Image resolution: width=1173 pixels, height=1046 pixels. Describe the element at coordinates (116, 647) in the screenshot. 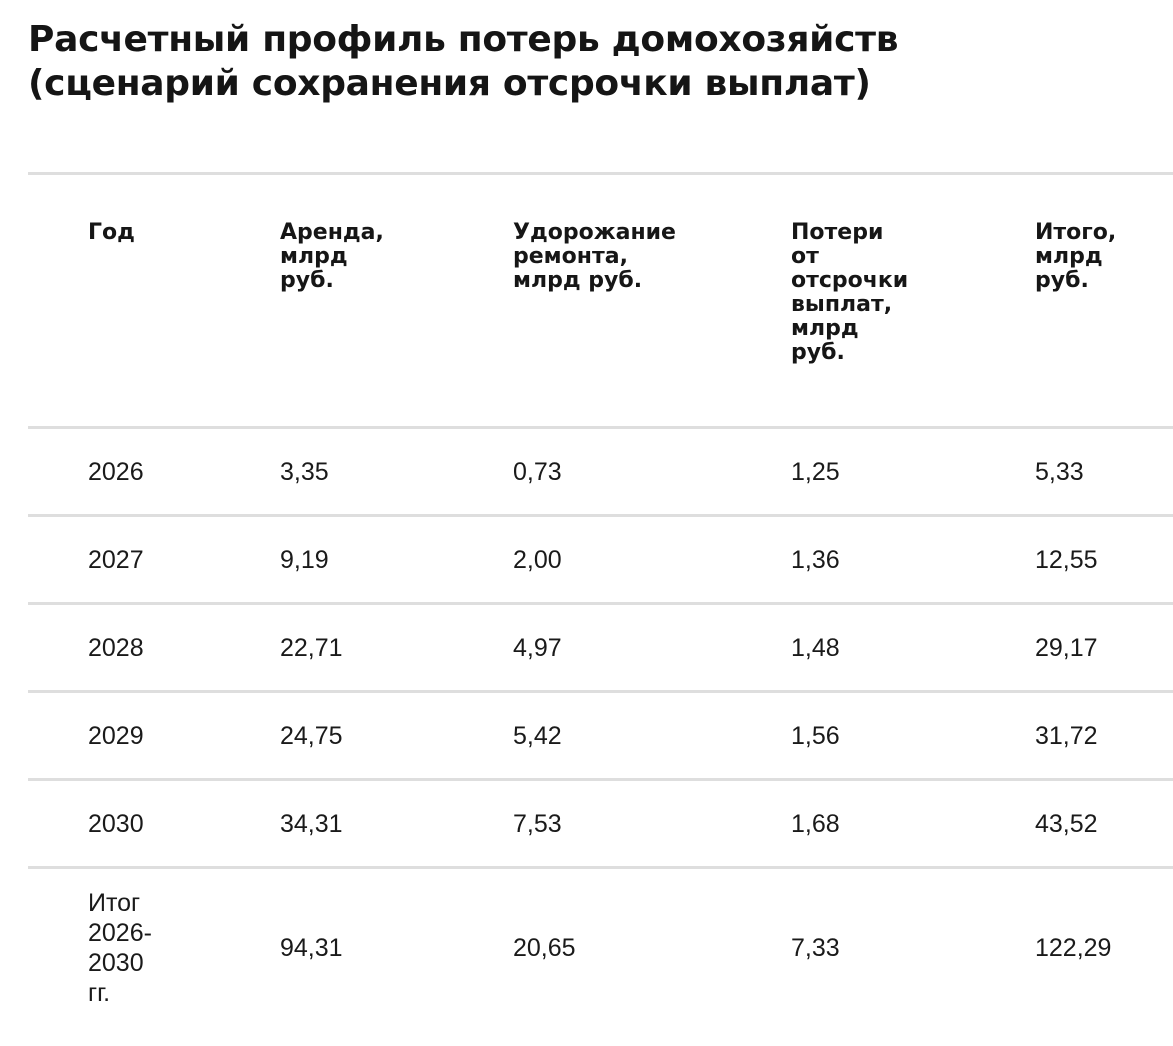

I see `cell-year: 2028` at that location.